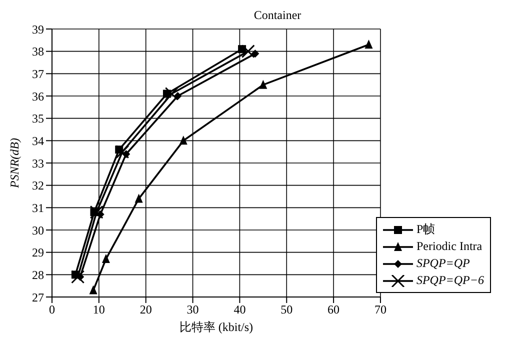 Image resolution: width=515 pixels, height=346 pixels. Describe the element at coordinates (426, 229) in the screenshot. I see `legend-label: P帧` at that location.